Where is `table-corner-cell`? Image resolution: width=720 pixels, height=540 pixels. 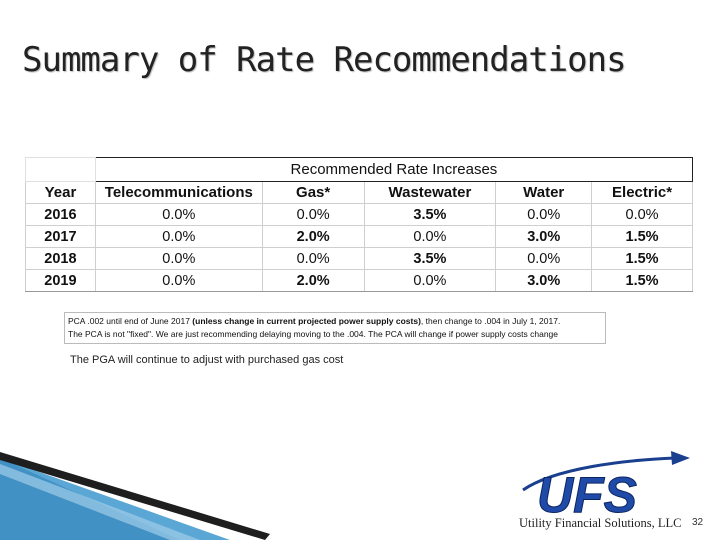 table-corner-cell is located at coordinates (60, 169).